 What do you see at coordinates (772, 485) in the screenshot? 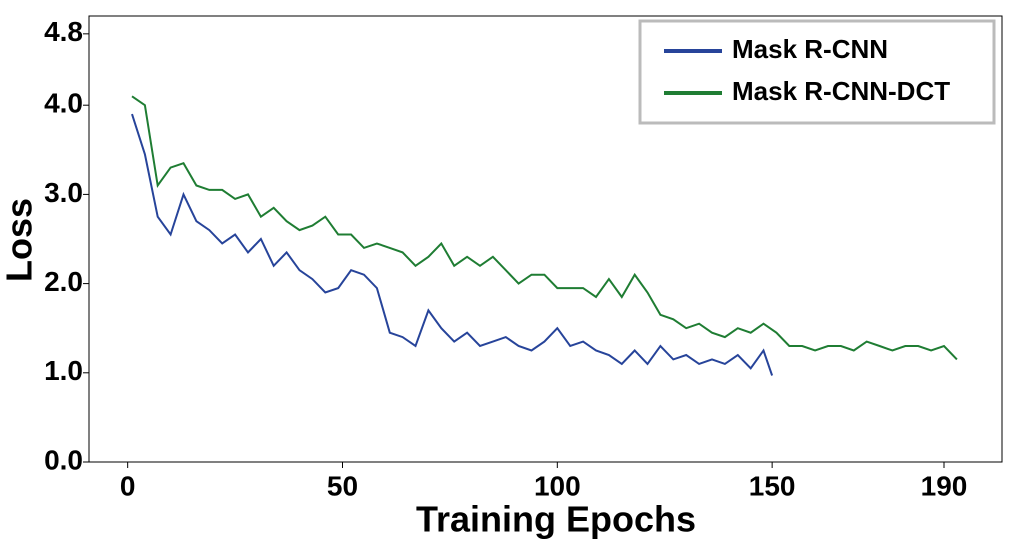
I see `x-tick-label: 150` at bounding box center [772, 485].